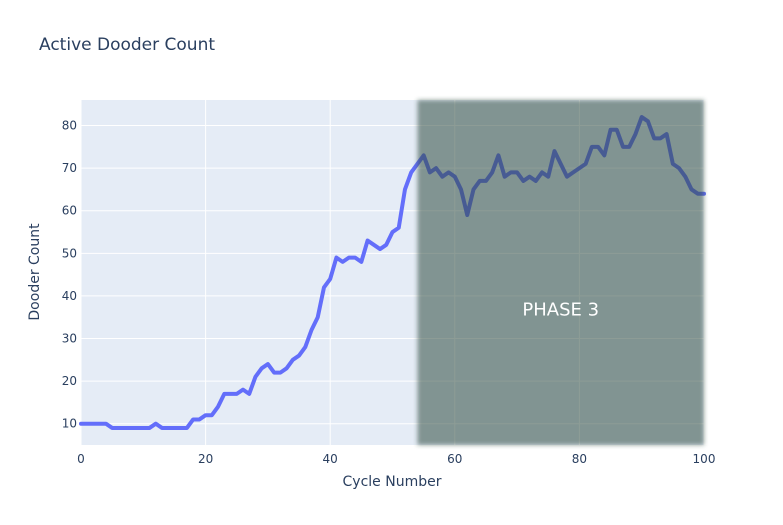 The width and height of the screenshot is (783, 525). I want to click on x-tick-label: 20, so click(205, 459).